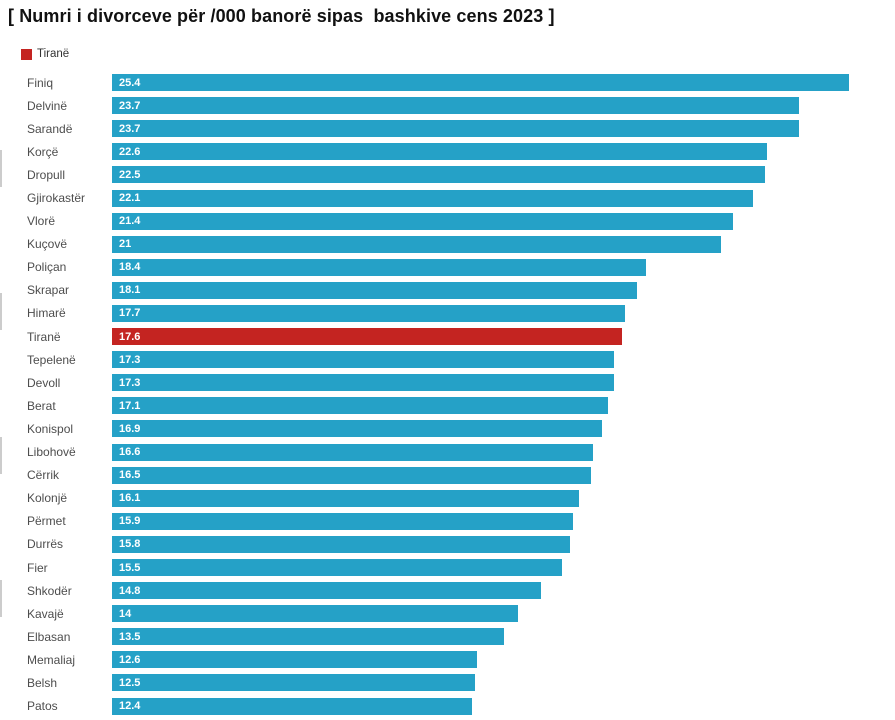 The image size is (895, 720). Describe the element at coordinates (503, 660) in the screenshot. I see `bar-track: 12.6` at that location.